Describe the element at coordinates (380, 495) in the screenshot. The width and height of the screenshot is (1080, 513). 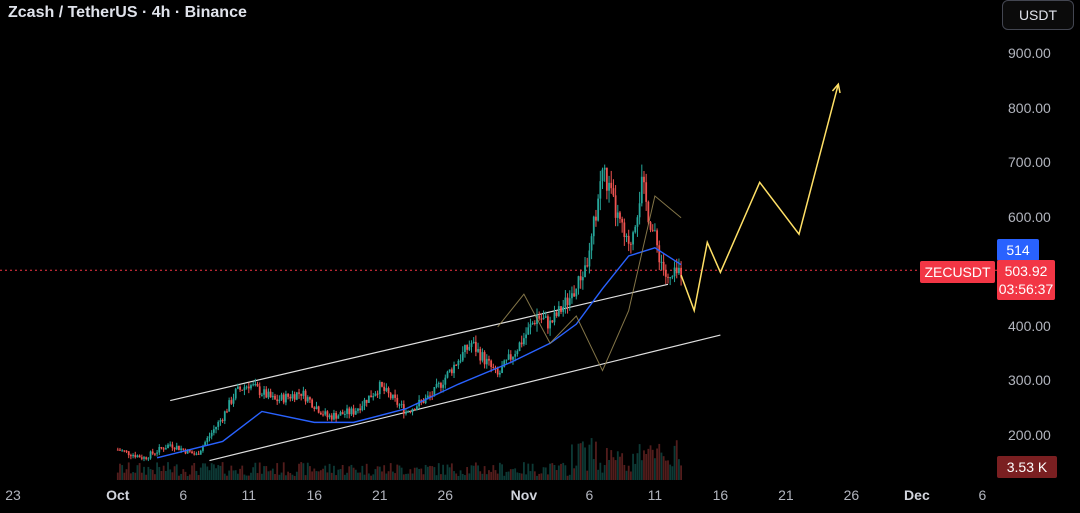
I see `time-tick-label: 21` at that location.